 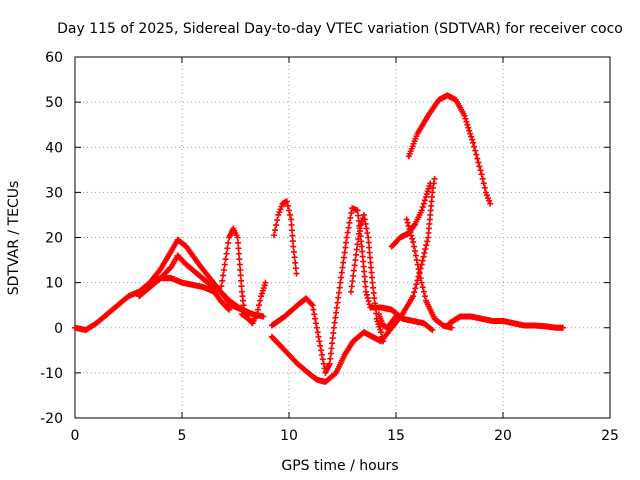 I want to click on series-track-m, so click(x=449, y=149).